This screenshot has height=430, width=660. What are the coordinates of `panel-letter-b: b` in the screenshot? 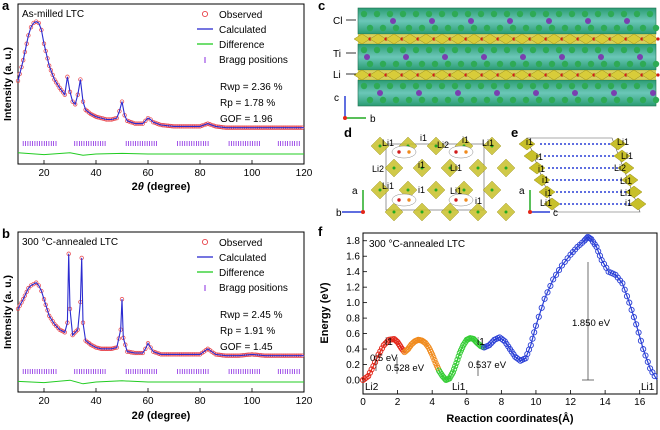 It's located at (6, 233).